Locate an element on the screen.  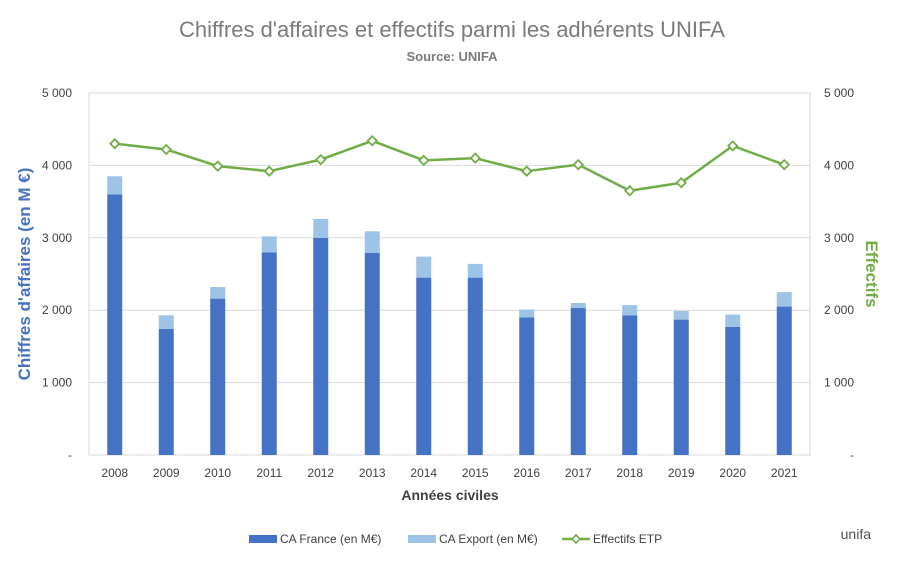
y-tick-label-left: 3 000 is located at coordinates (57, 238).